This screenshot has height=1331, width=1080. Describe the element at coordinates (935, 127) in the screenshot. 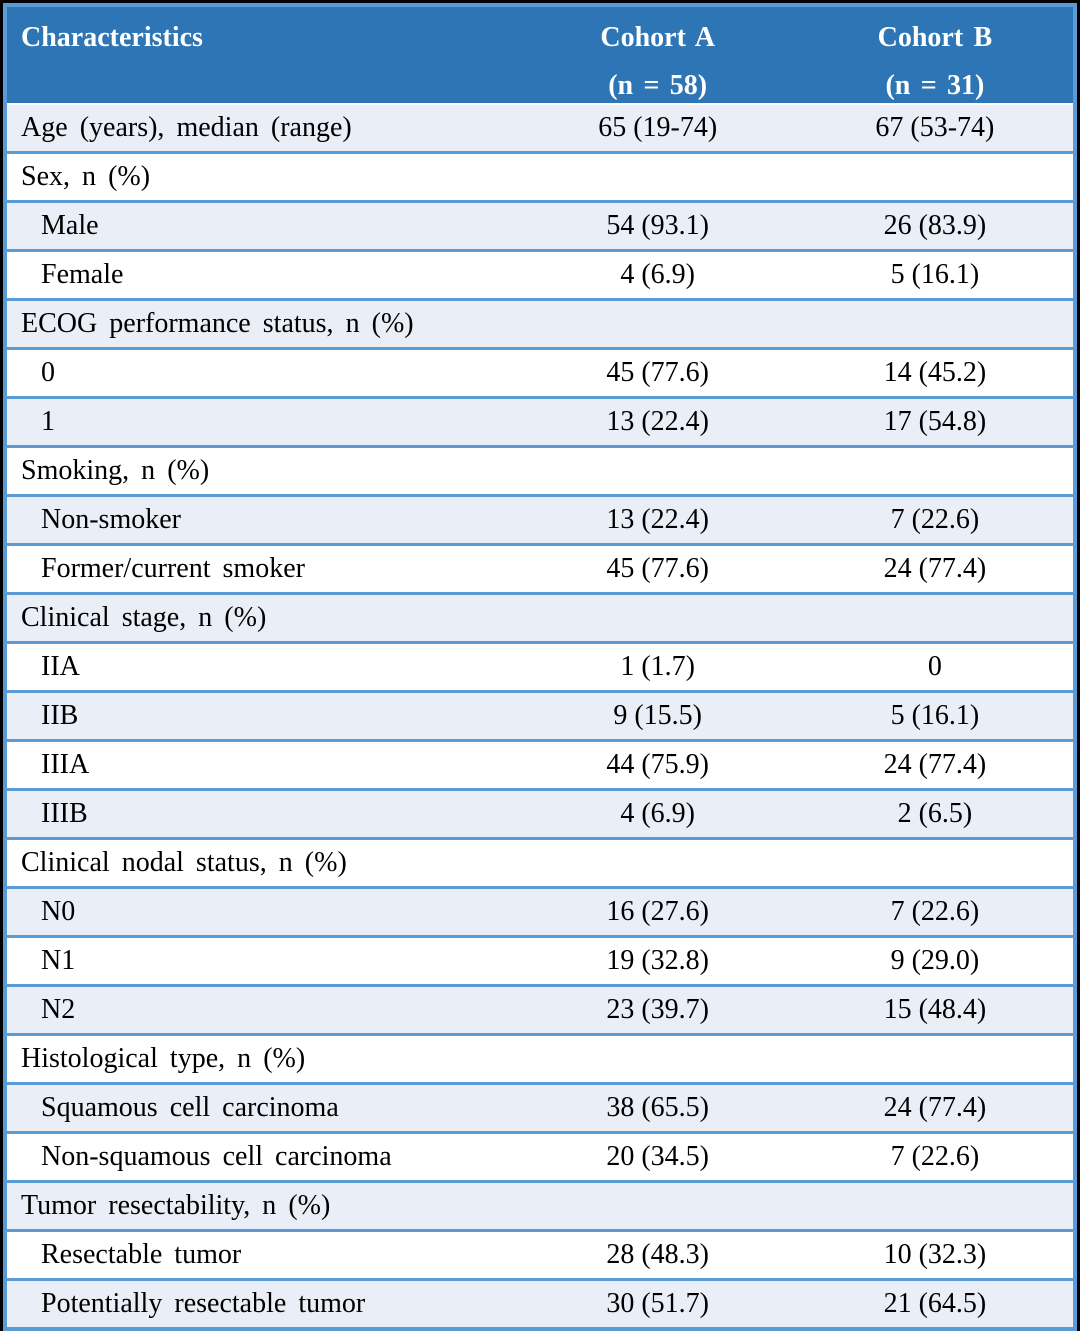

I see `cohort-b-value: 67 (53-74)` at that location.